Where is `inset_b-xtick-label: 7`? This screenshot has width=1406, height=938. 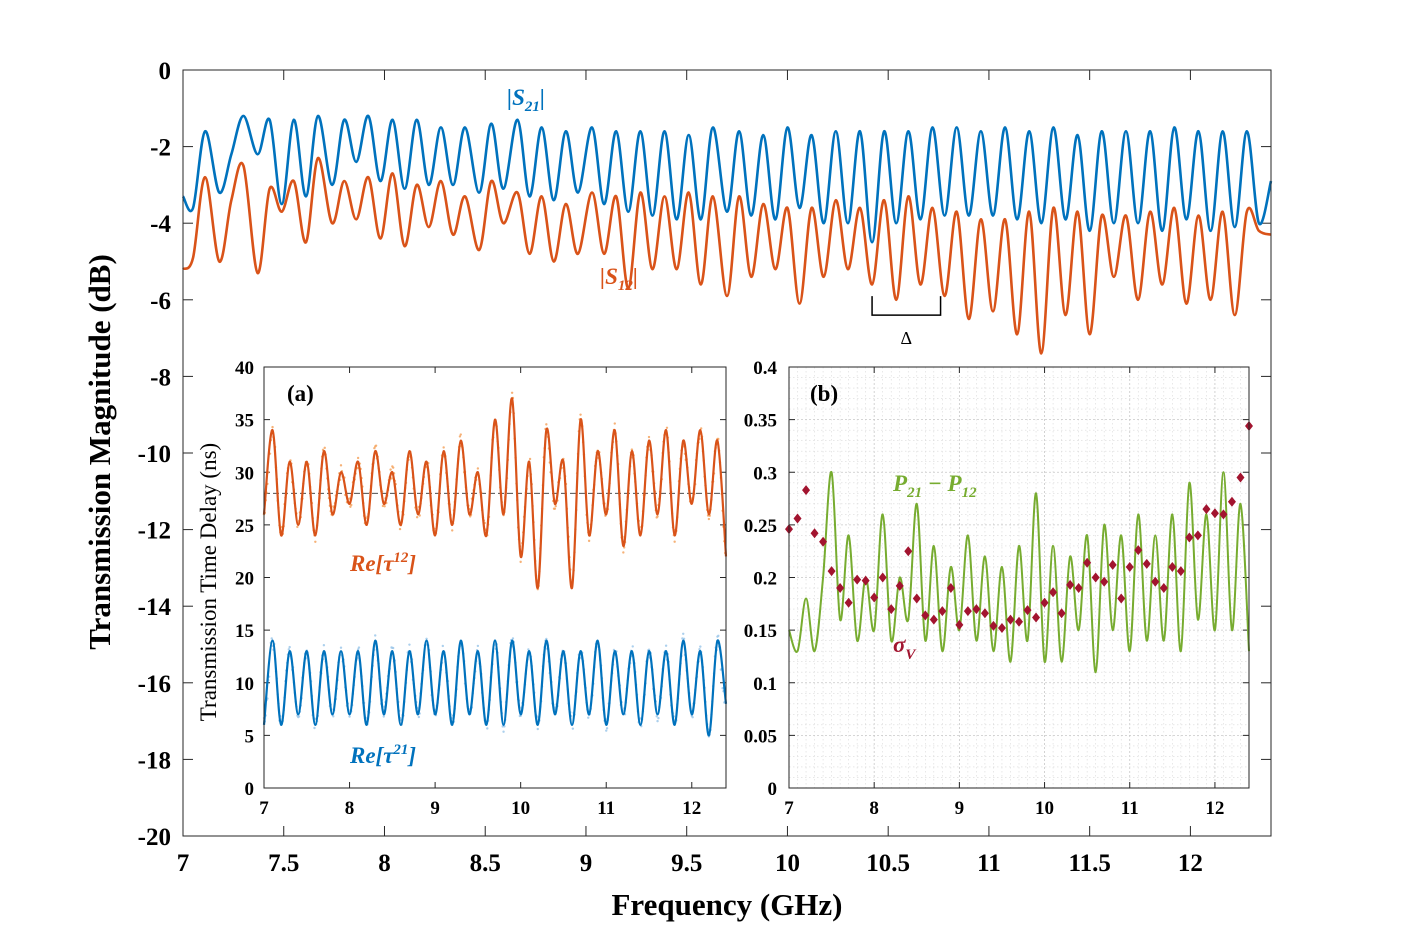
inset_b-xtick-label: 7 is located at coordinates (789, 808).